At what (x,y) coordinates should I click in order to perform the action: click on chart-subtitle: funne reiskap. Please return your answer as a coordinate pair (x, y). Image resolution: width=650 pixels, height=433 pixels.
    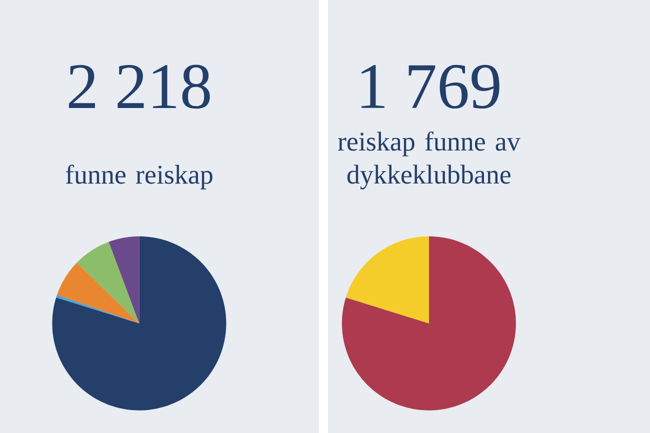
    Looking at the image, I should click on (139, 177).